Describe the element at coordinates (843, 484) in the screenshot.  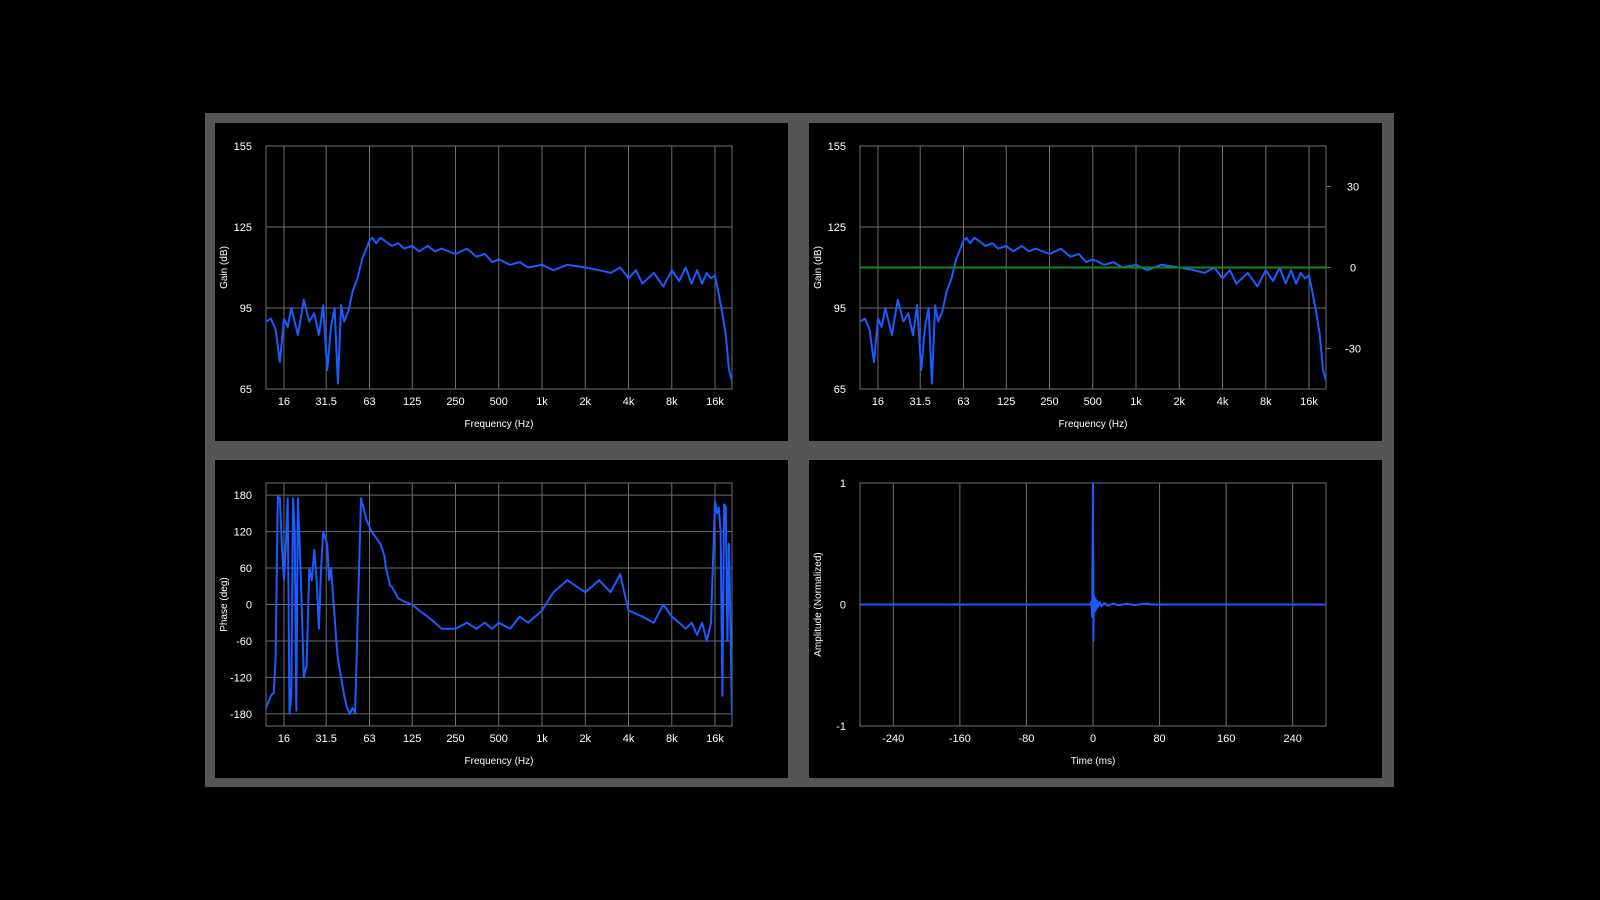
I see `impulse-y-tick-label: 1` at that location.